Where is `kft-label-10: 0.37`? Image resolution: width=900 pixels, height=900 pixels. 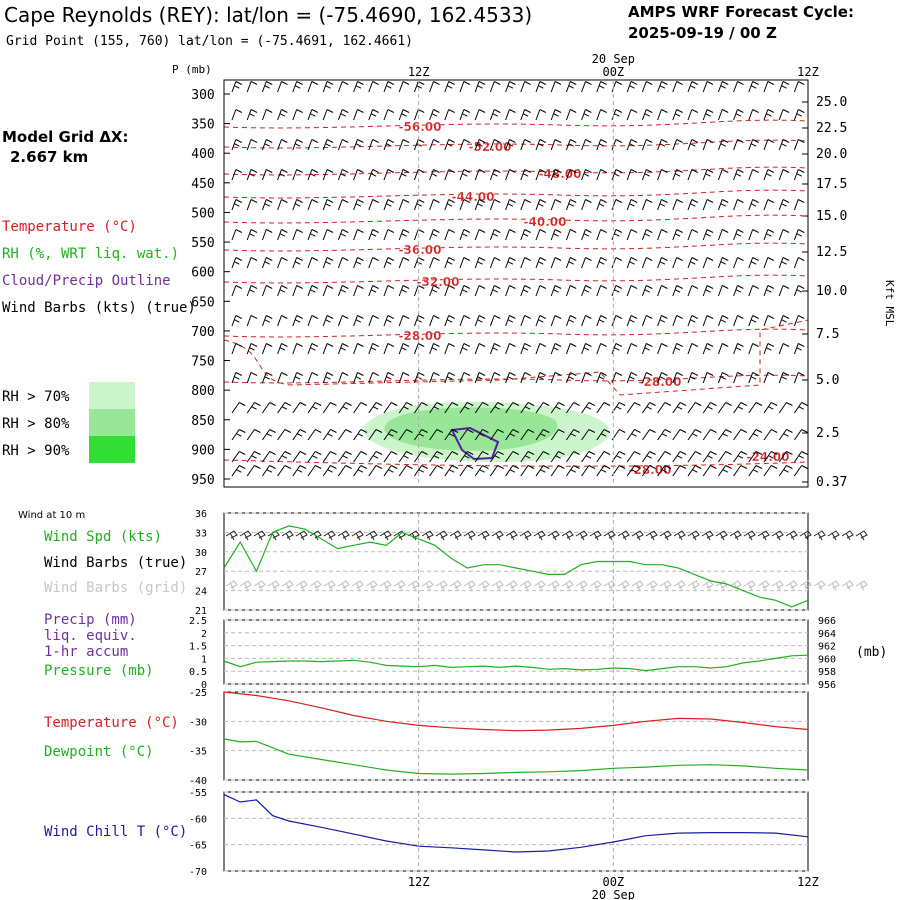
kft-label-10: 0.37 is located at coordinates (831, 482).